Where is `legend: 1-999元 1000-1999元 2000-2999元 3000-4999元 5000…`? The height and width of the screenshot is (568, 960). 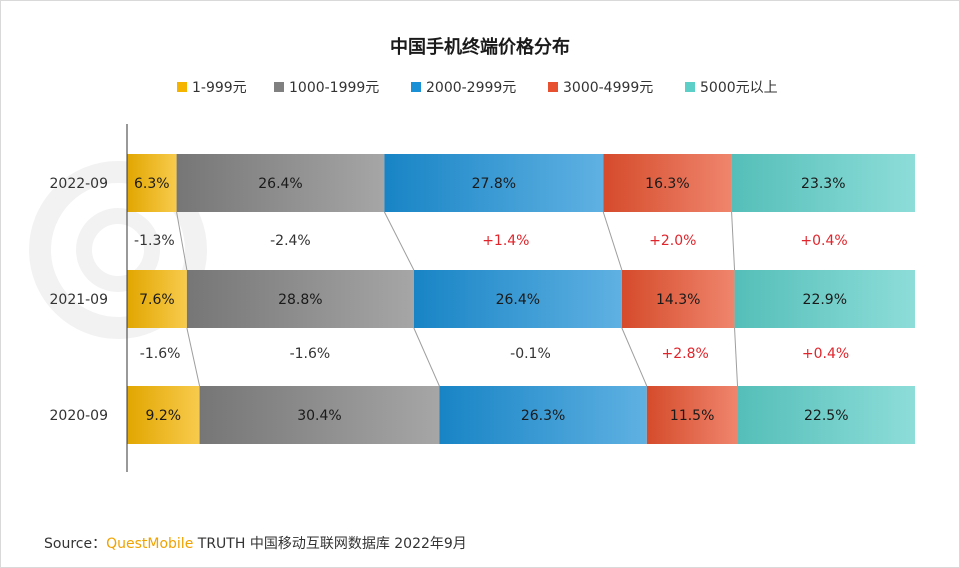 legend: 1-999元 1000-1999元 2000-2999元 3000-4999元 5000… is located at coordinates (477, 88).